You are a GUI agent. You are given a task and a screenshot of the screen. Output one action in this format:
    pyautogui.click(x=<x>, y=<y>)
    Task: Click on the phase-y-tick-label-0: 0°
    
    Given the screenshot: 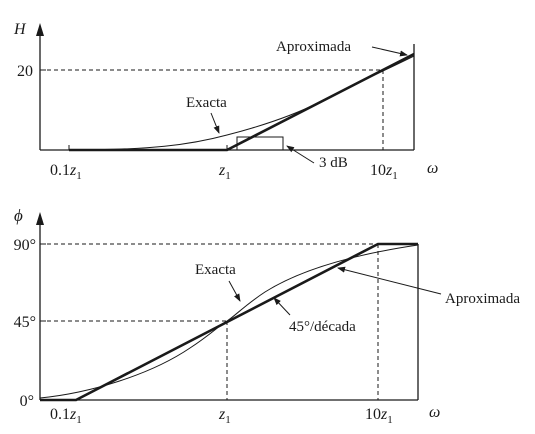 What is the action you would take?
    pyautogui.click(x=27, y=401)
    